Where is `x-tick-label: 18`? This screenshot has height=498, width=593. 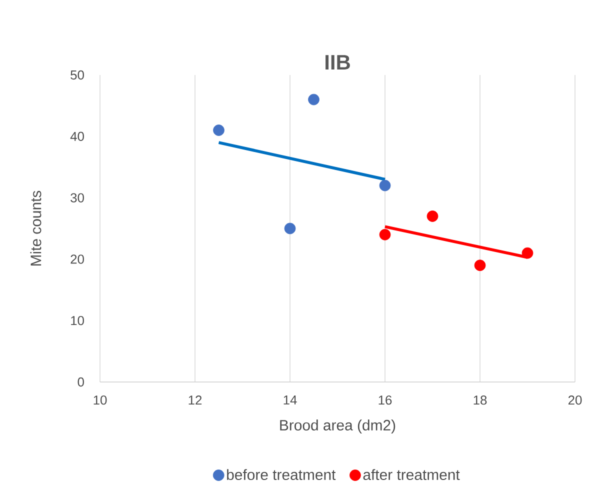
x-tick-label: 18 is located at coordinates (480, 400).